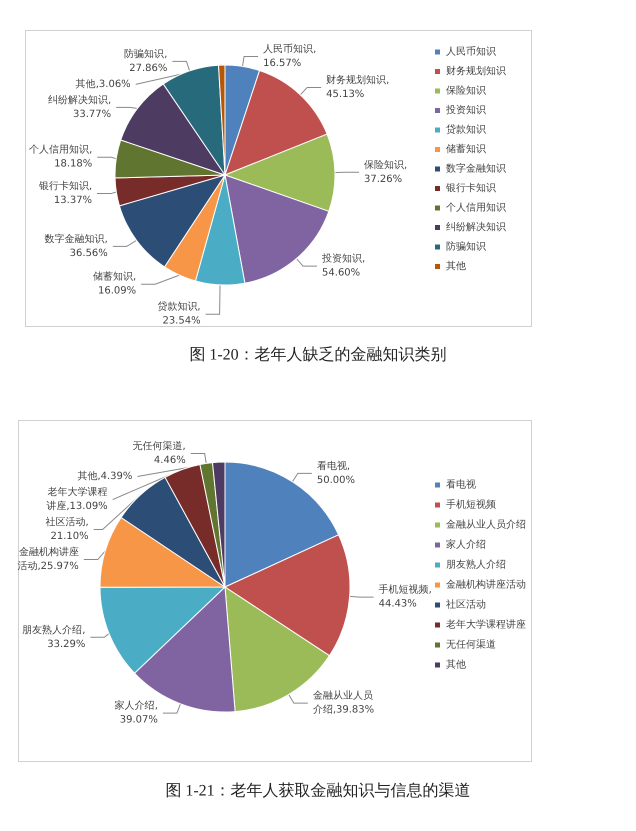 Image resolution: width=636 pixels, height=831 pixels. Describe the element at coordinates (465, 110) in the screenshot. I see `legend-label: 投资知识` at that location.